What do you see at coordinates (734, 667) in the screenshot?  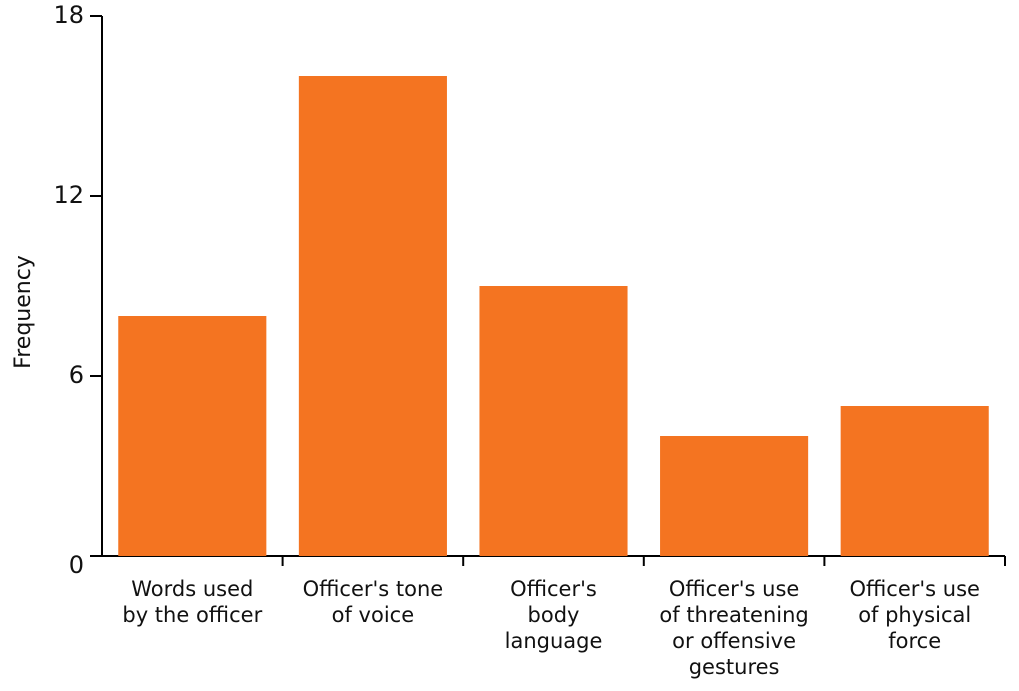 I see `x-tick-label-line: gestures` at bounding box center [734, 667].